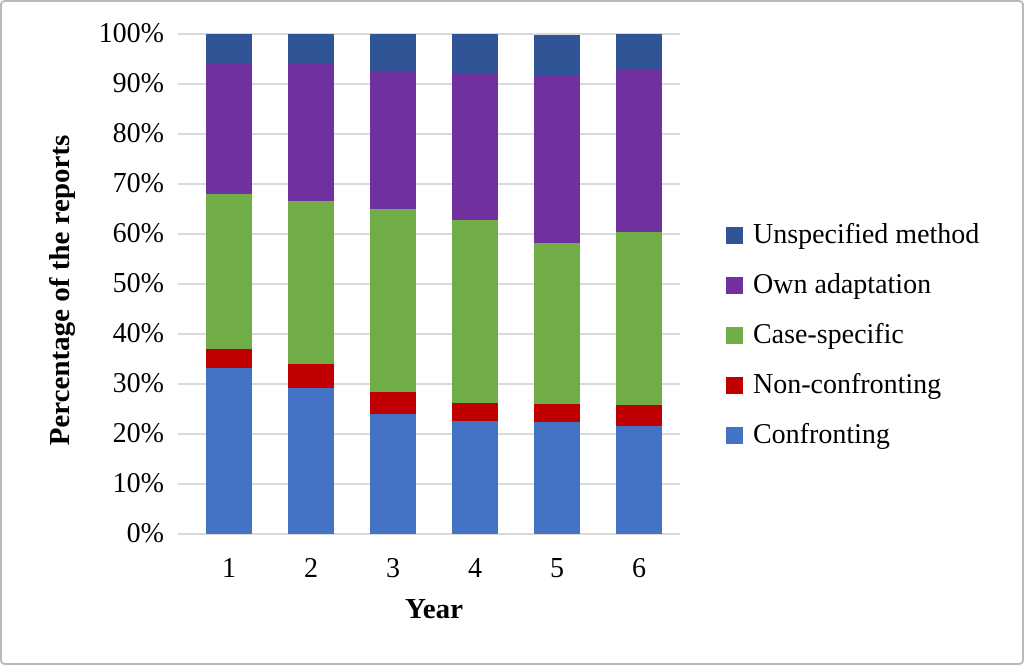 The height and width of the screenshot is (665, 1024). What do you see at coordinates (138, 233) in the screenshot?
I see `y-tick-label: 60%` at bounding box center [138, 233].